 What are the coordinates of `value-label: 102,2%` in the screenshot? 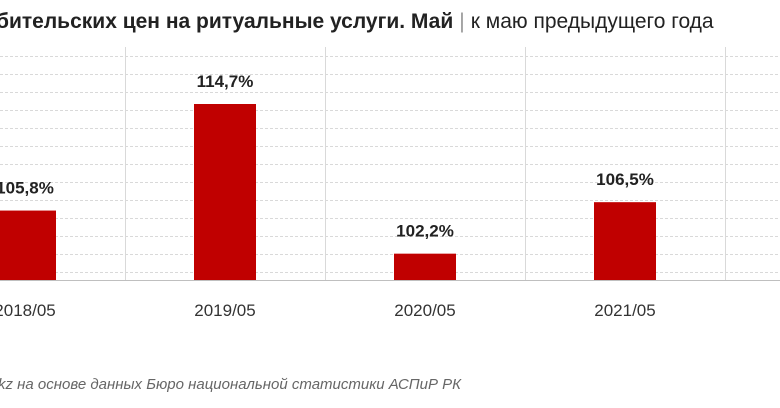 It's located at (425, 231).